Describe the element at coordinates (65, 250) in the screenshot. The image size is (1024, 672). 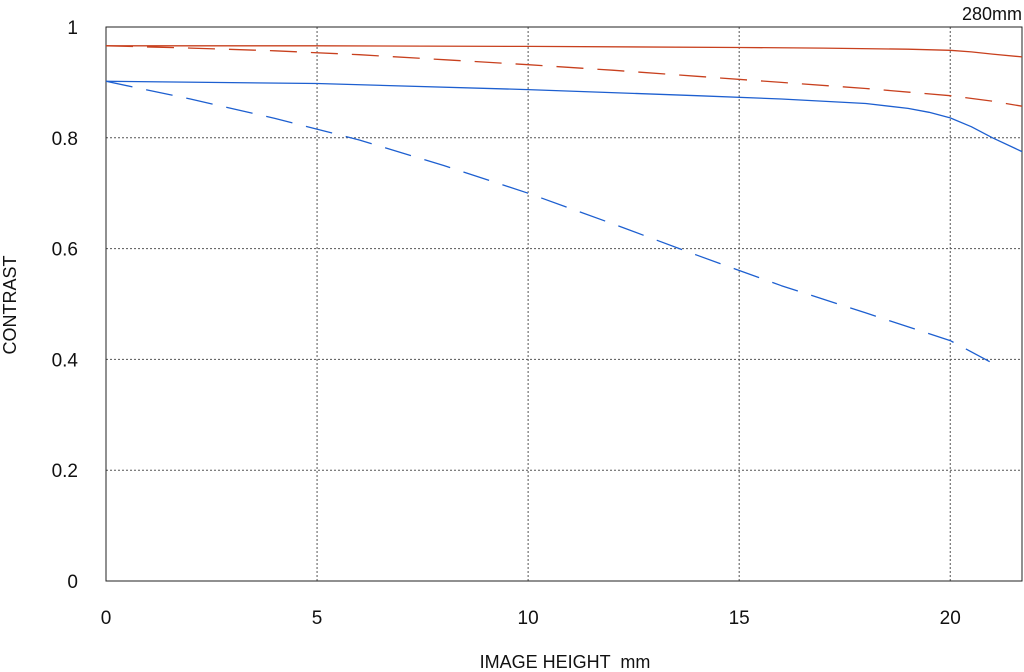
I see `y-tick-label: 0.6` at that location.